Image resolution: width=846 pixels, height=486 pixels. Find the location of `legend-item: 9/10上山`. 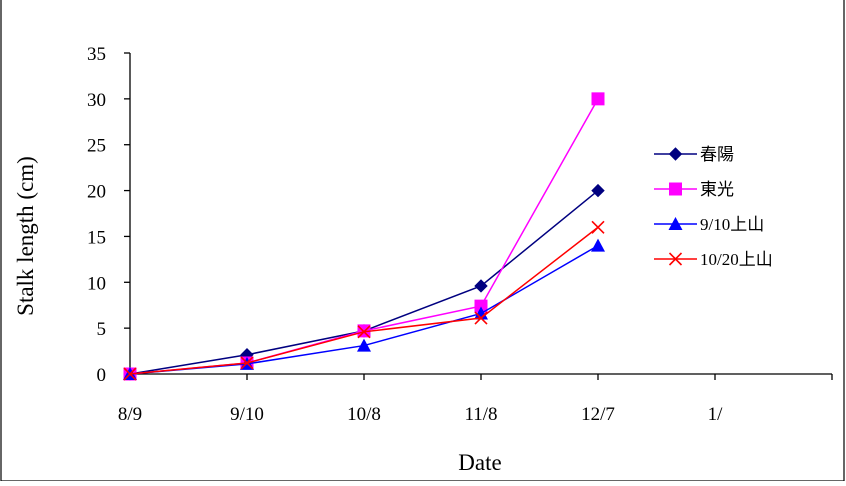

legend-item: 9/10上山 is located at coordinates (709, 224).